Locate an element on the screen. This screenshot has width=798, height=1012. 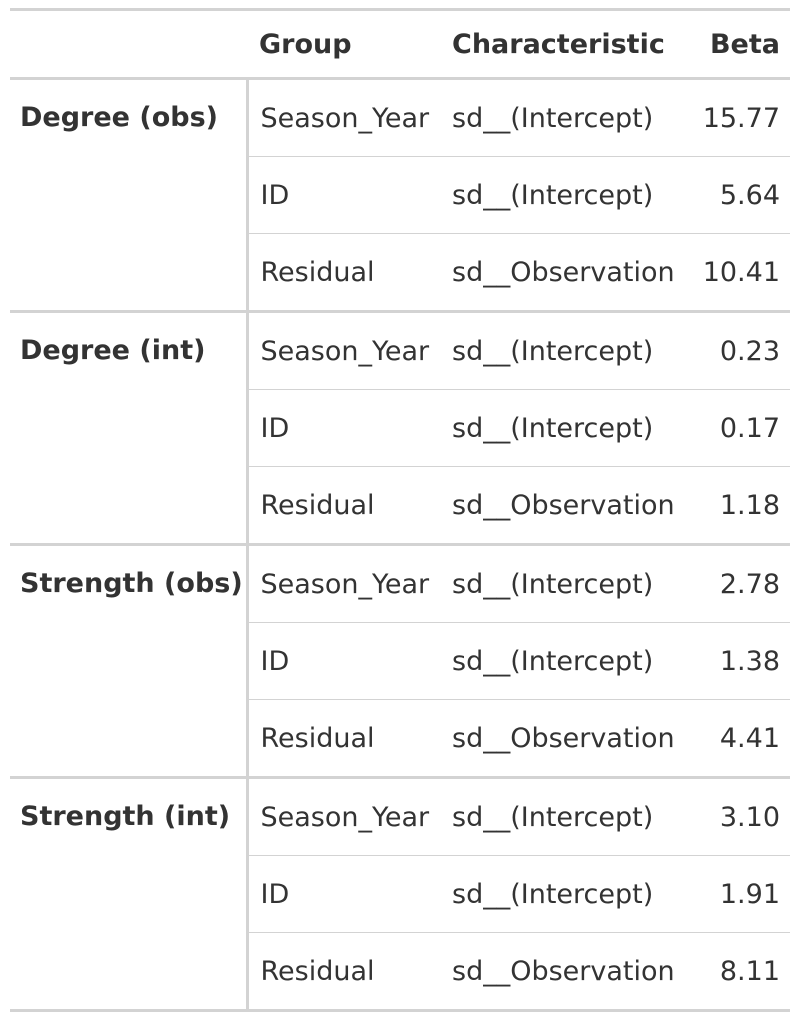
header-group-label is located at coordinates (128, 44).